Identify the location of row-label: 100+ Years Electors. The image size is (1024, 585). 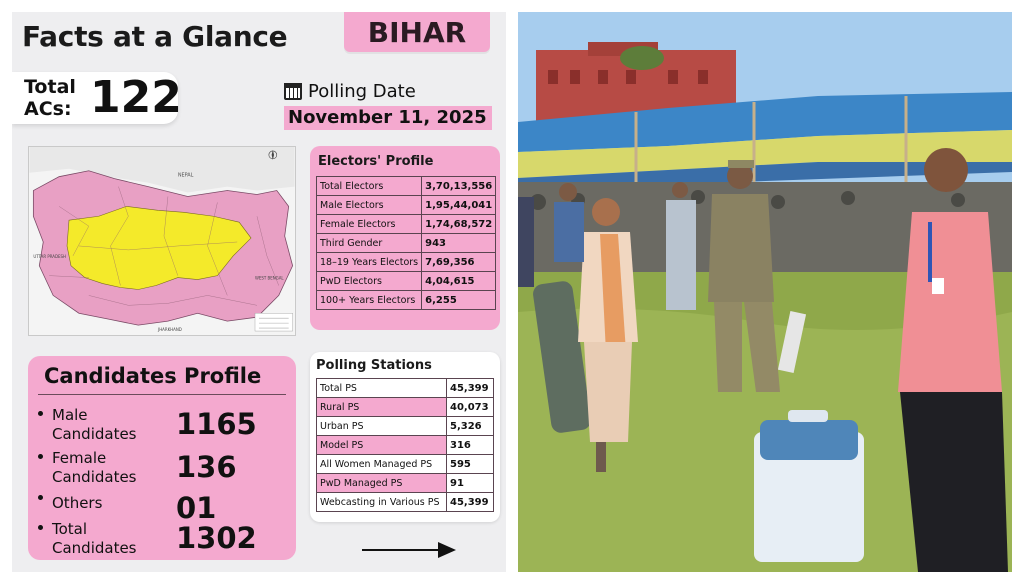
(369, 300).